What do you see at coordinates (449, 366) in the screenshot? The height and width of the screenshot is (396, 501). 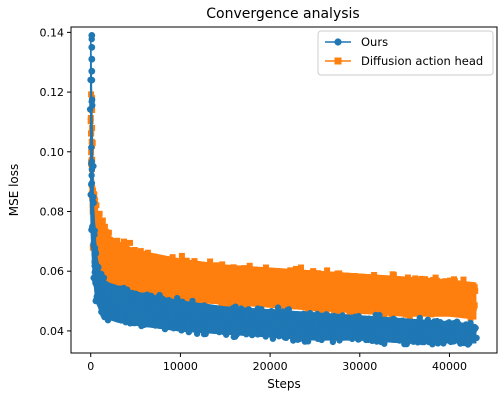 I see `x-tick-label: 40000` at bounding box center [449, 366].